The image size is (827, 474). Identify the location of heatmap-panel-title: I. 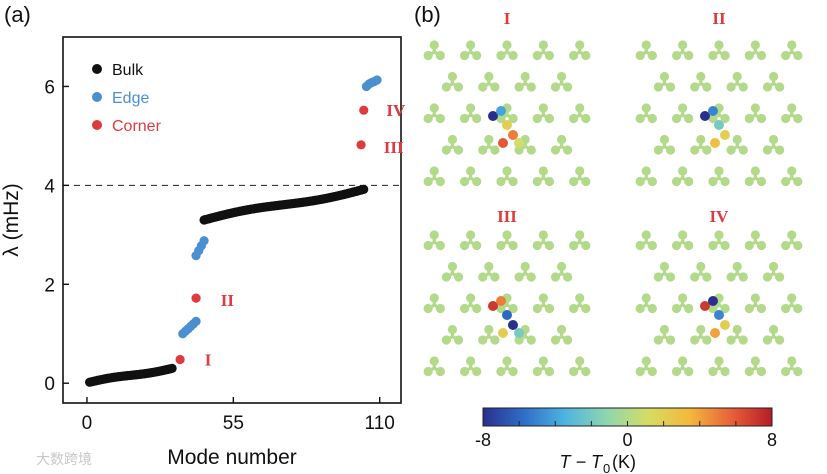
(507, 18).